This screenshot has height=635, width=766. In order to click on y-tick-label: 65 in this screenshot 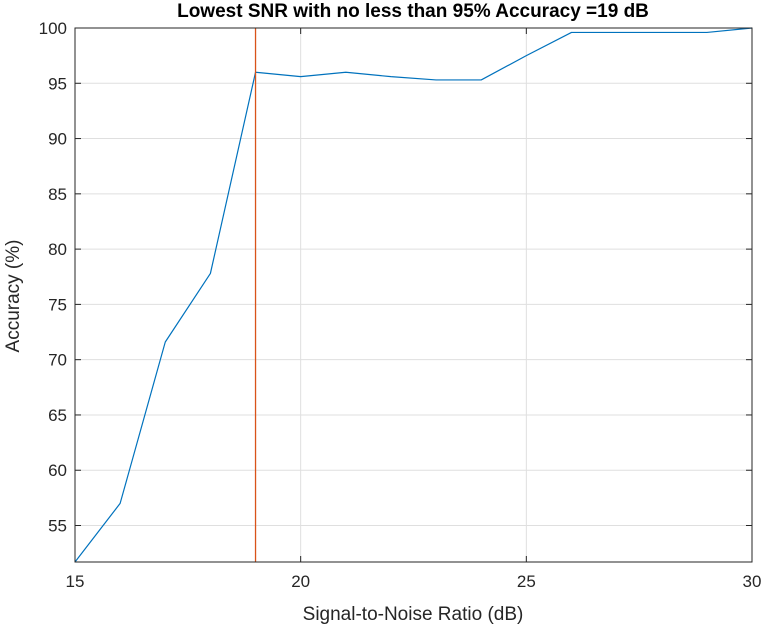, I will do `click(57, 415)`.